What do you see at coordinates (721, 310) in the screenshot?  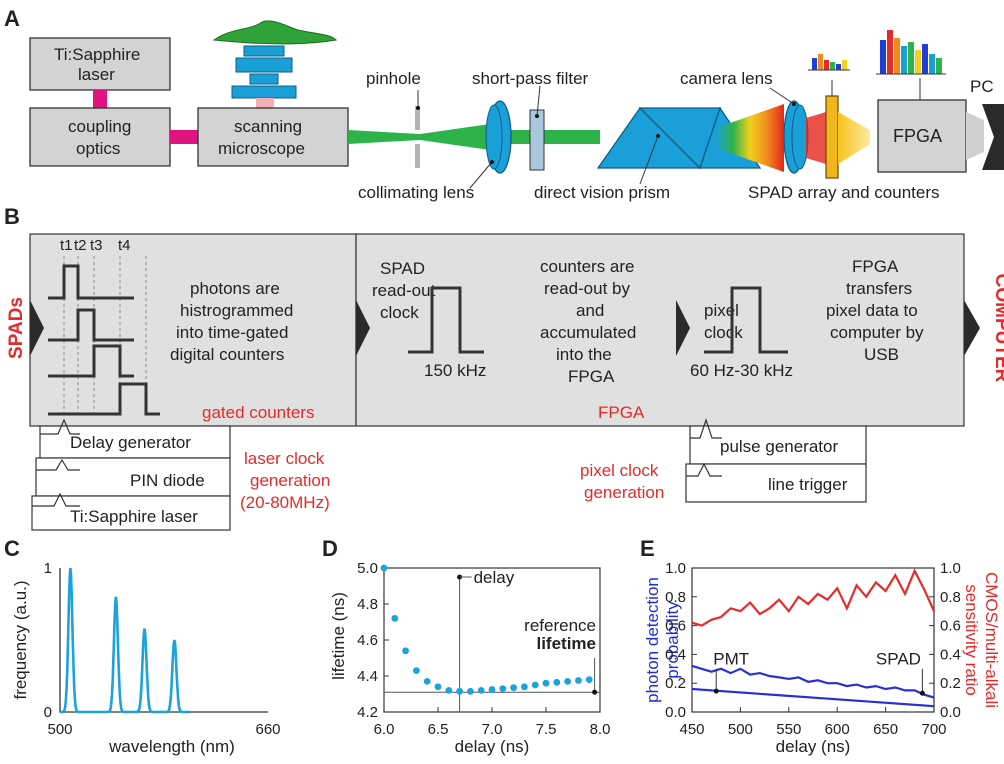 I see `pixel-clock-1: pixel` at bounding box center [721, 310].